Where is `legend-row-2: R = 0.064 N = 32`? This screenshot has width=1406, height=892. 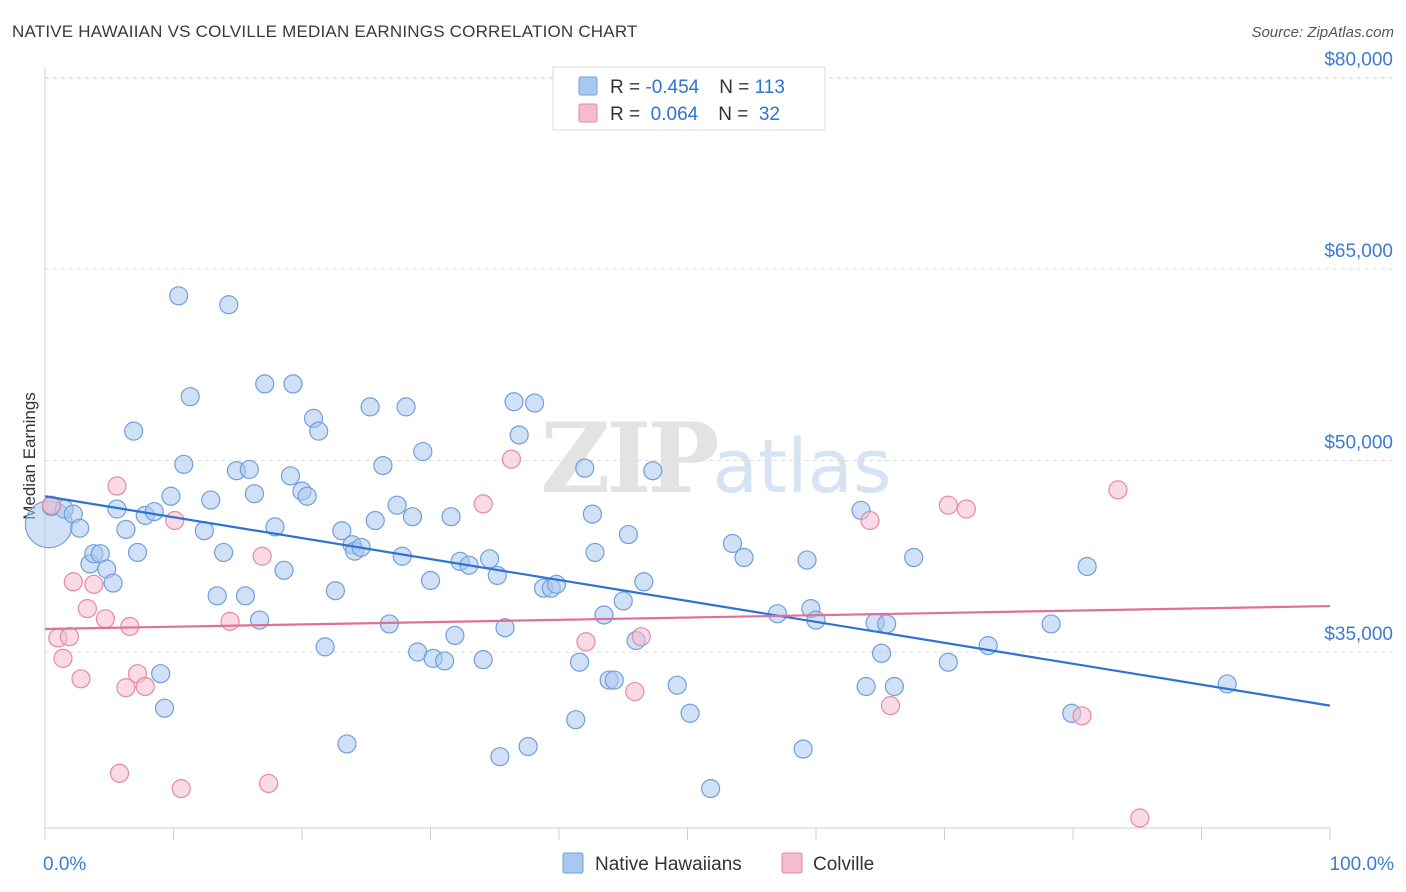
legend-row-2: R = 0.064 N = 32 is located at coordinates (695, 114).